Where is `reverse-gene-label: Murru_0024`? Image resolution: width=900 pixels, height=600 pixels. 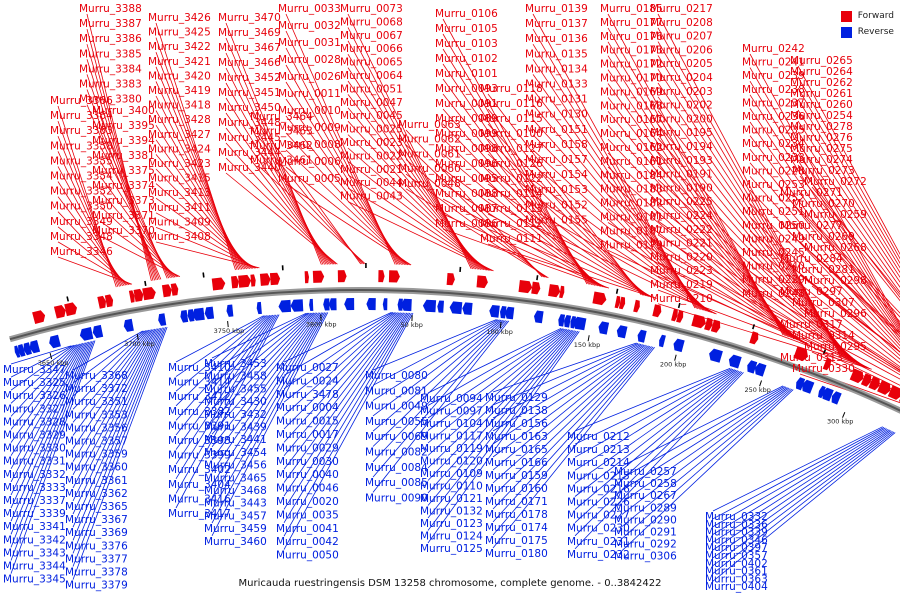 reverse-gene-label: Murru_0024 is located at coordinates (307, 381).